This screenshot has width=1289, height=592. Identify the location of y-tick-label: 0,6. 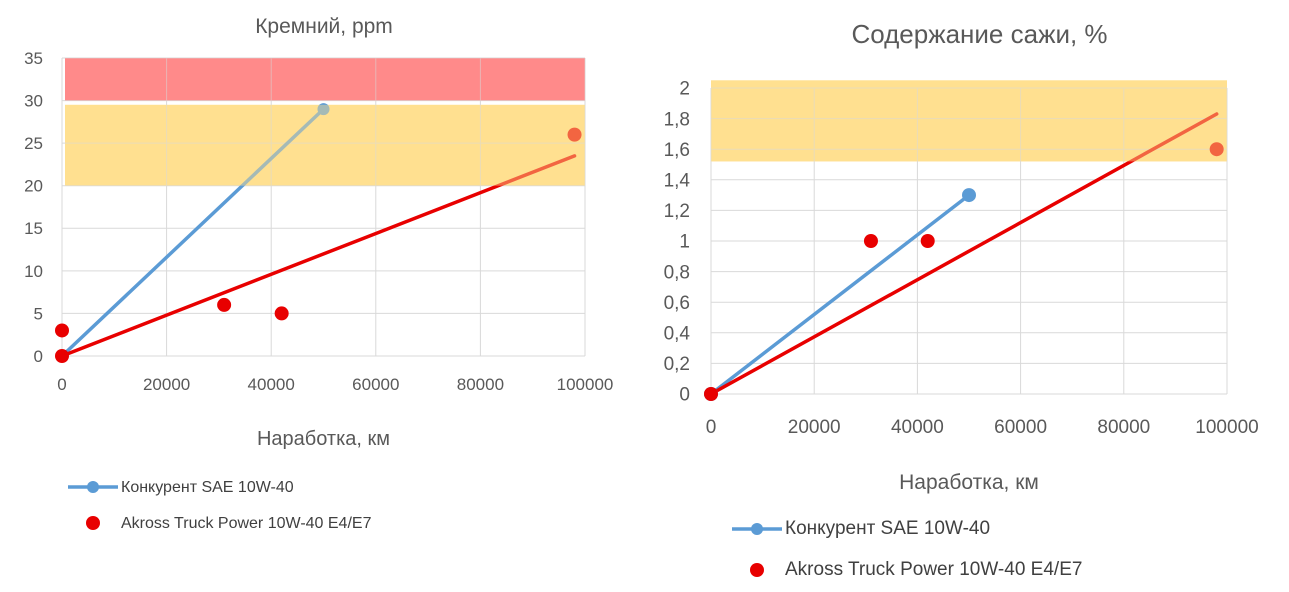
(677, 303).